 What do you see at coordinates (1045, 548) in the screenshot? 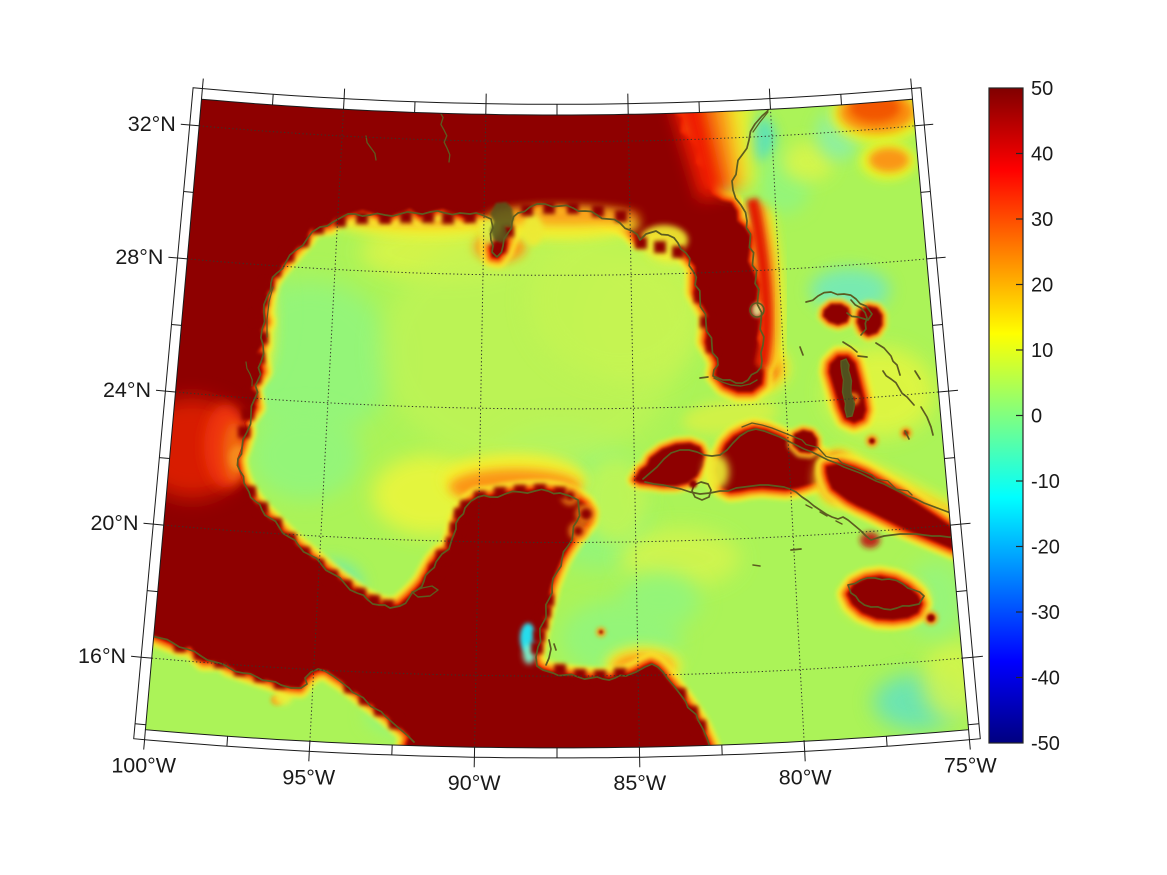
I see `svg-text: -20` at bounding box center [1045, 548].